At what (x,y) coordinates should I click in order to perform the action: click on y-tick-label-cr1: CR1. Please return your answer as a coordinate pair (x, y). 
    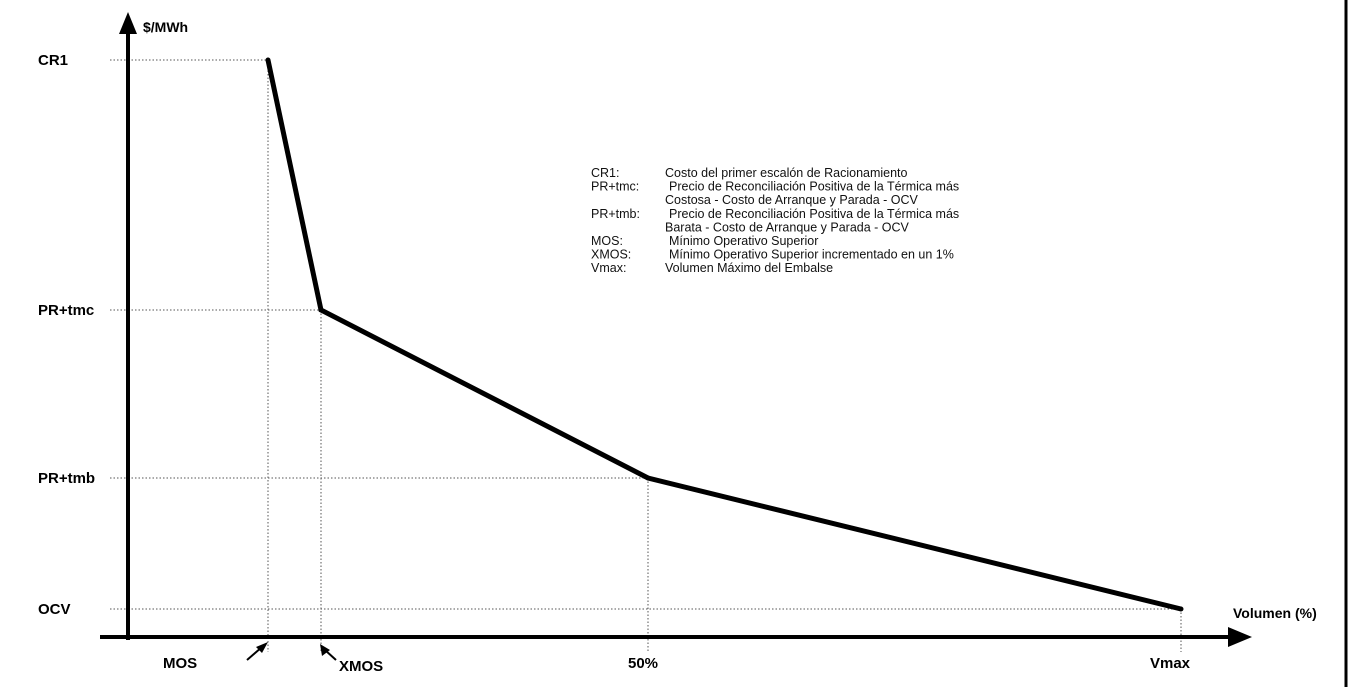
    Looking at the image, I should click on (53, 60).